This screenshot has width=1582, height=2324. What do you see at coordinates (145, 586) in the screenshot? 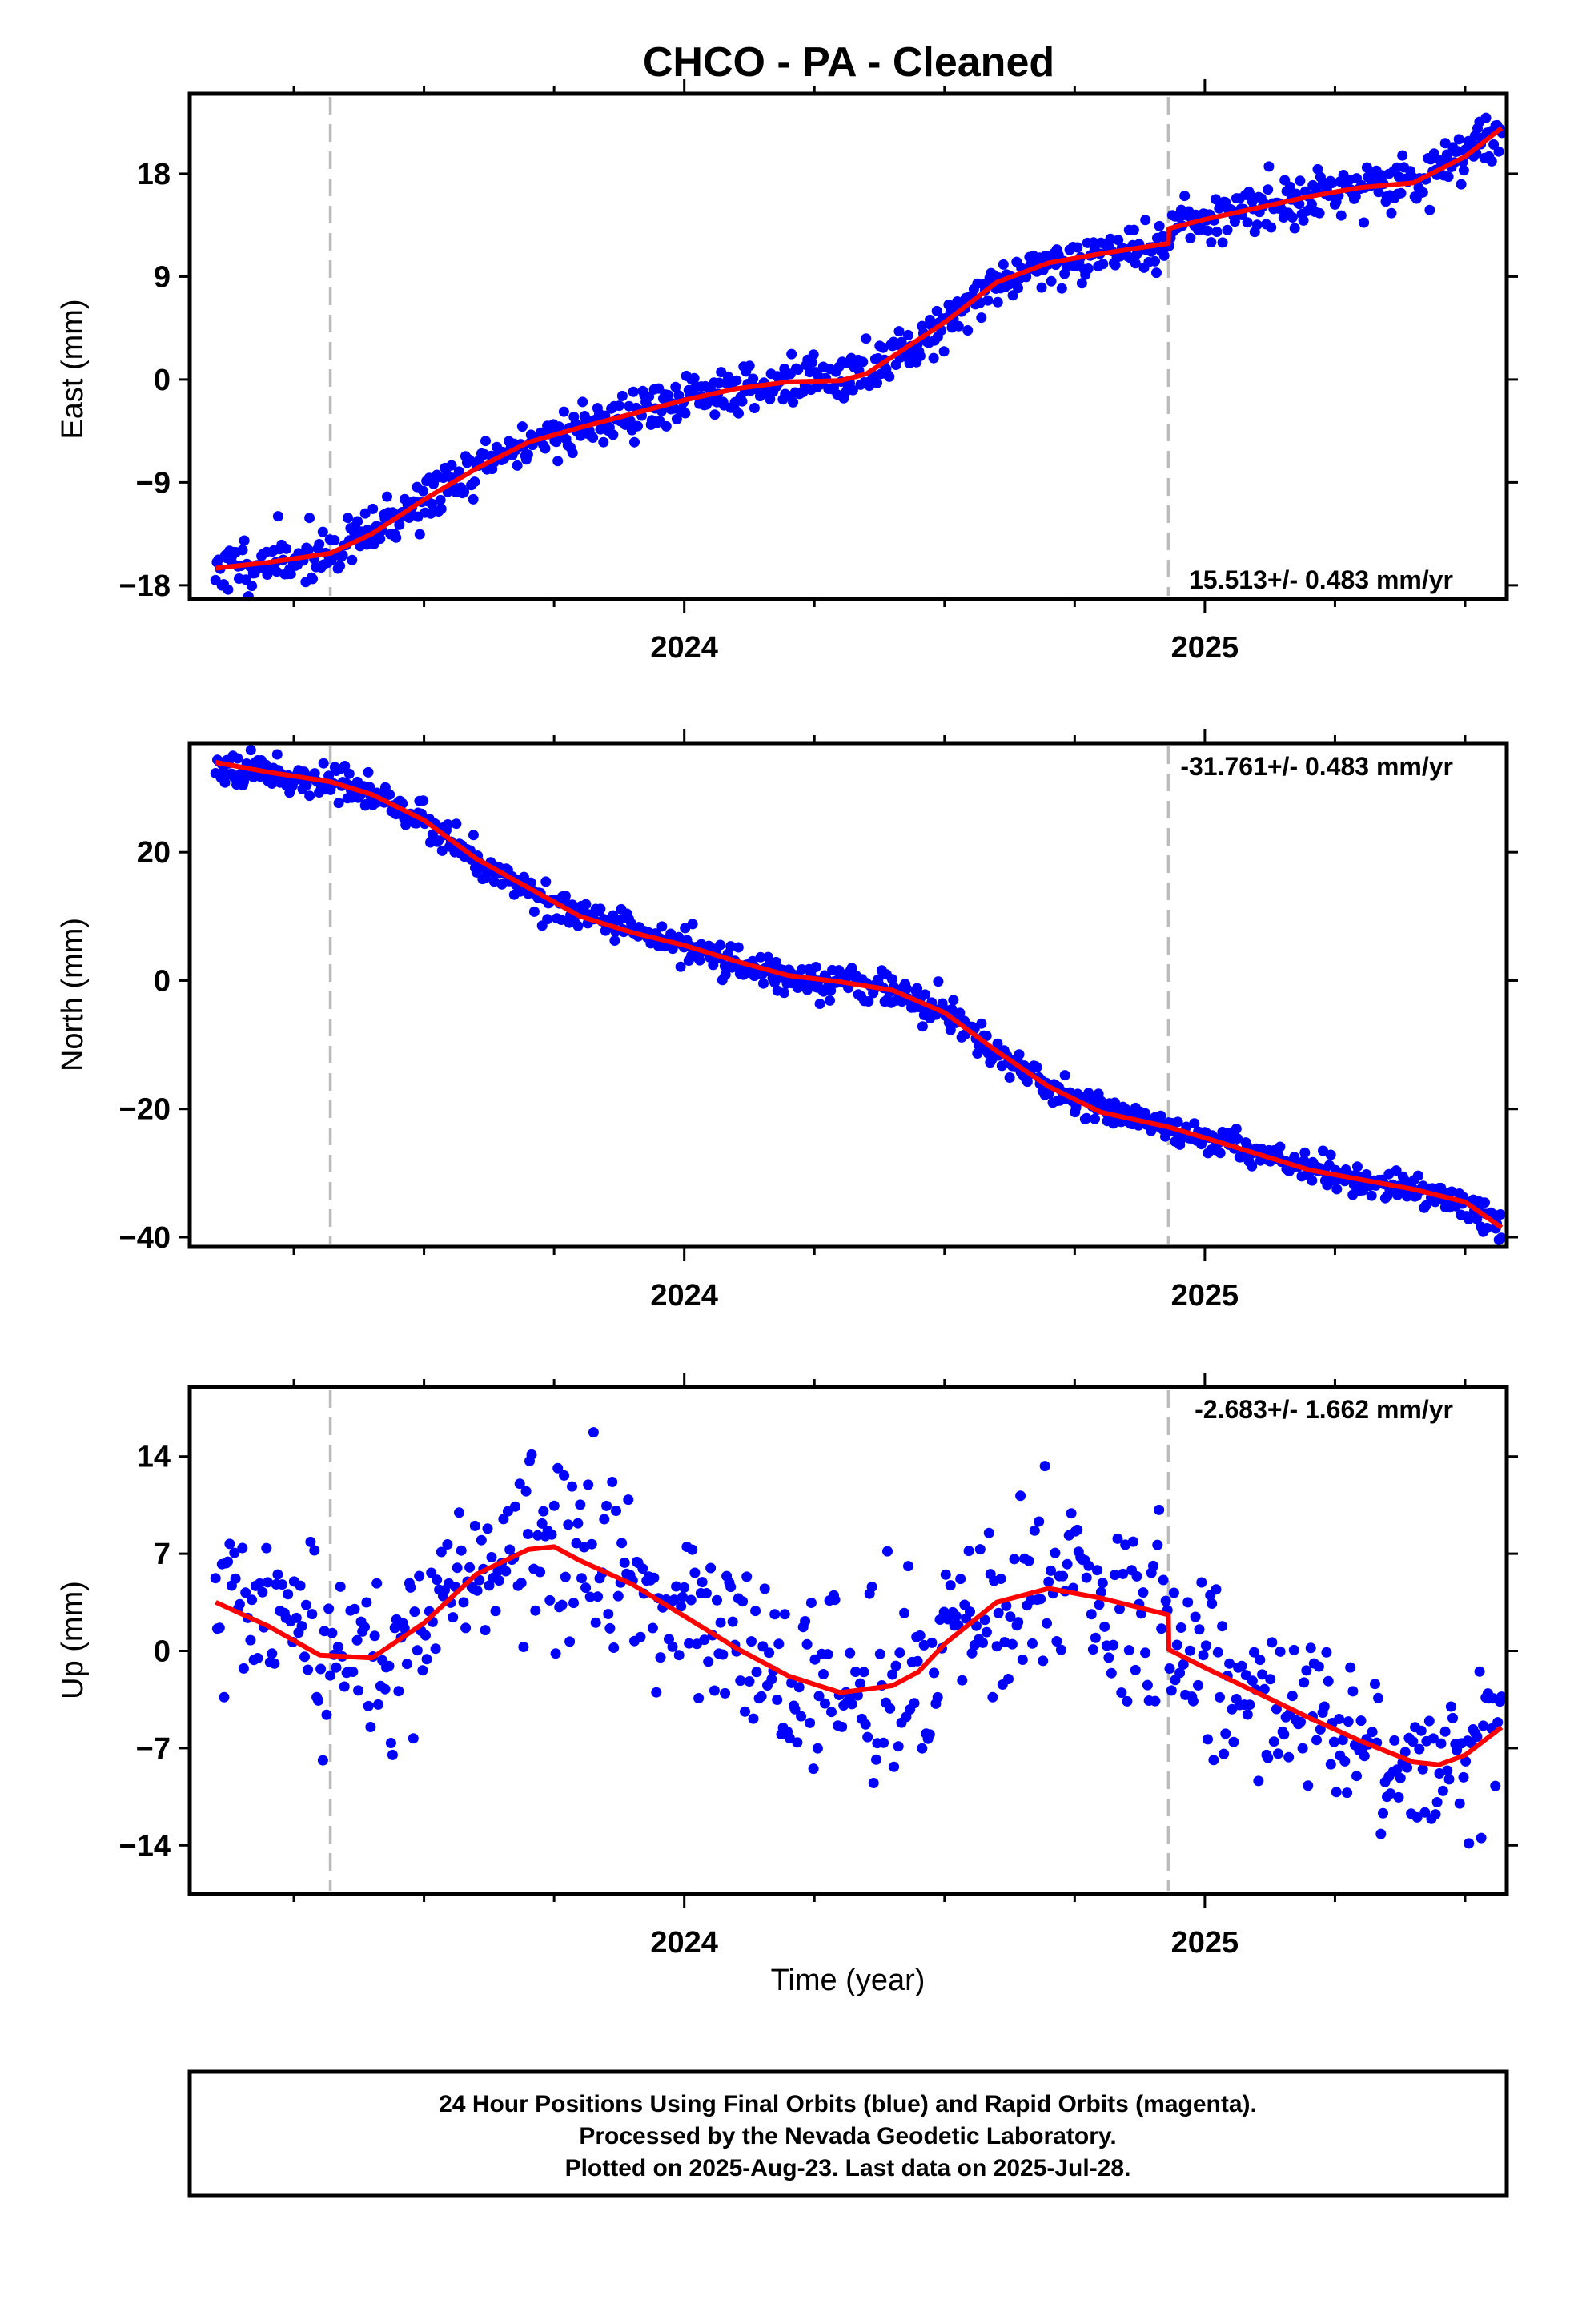
I see `y-tick-label-east: −18` at bounding box center [145, 586].